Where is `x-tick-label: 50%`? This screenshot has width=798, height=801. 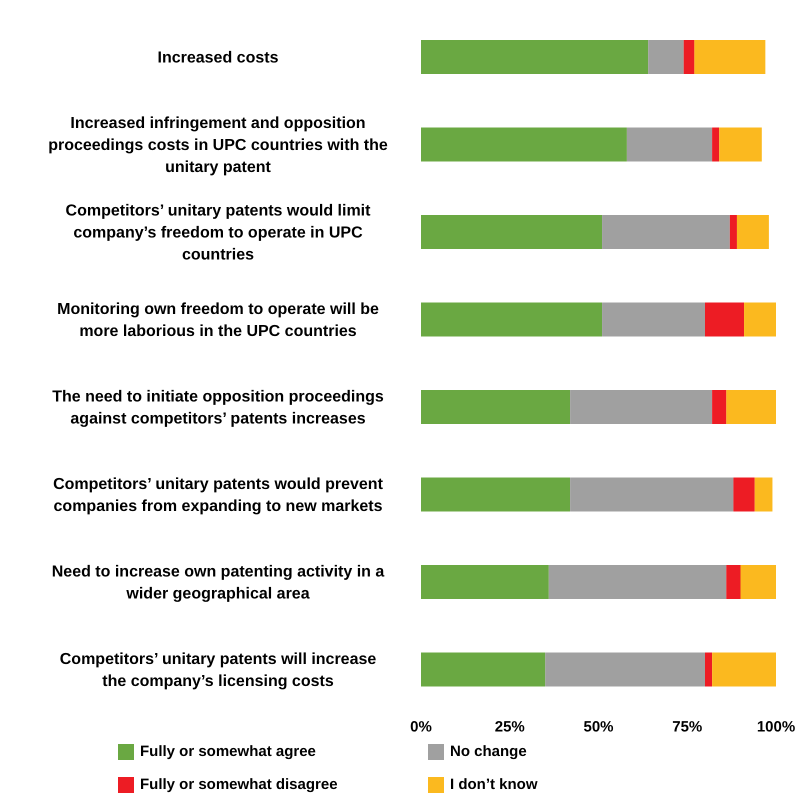
x-tick-label: 50% is located at coordinates (598, 727).